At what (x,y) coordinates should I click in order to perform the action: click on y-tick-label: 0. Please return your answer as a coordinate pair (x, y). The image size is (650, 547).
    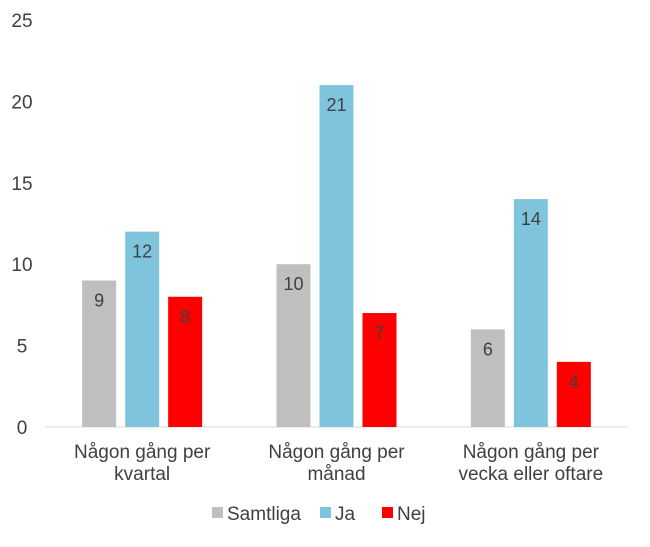
    Looking at the image, I should click on (22, 428).